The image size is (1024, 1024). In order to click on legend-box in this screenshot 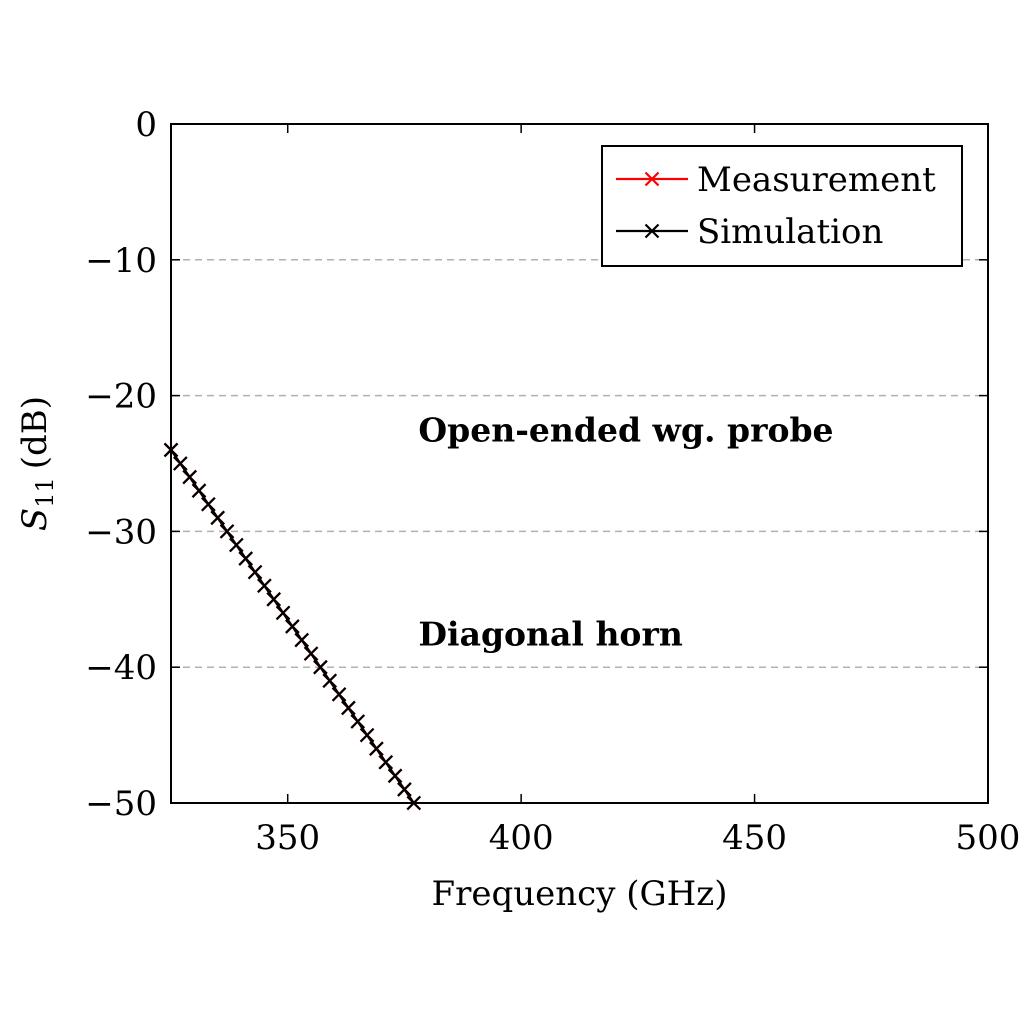, I will do `click(782, 206)`.